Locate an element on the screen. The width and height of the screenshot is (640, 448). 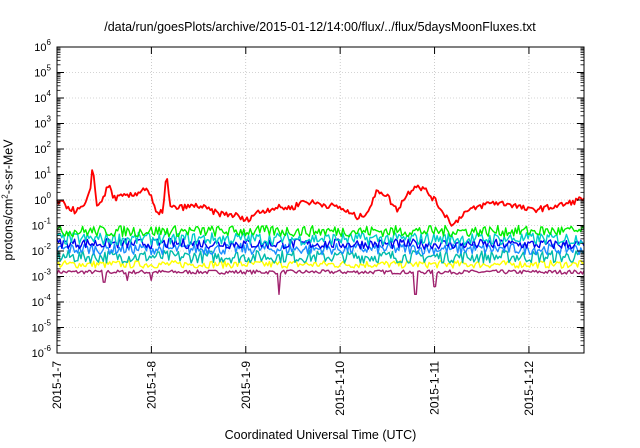
x-tick-label: 2015-1-10 is located at coordinates (340, 388).